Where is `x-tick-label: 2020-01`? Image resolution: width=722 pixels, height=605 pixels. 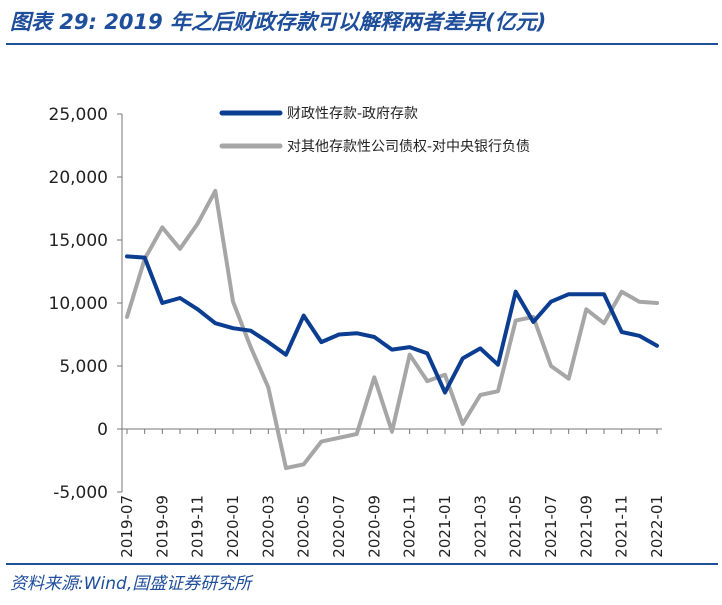
x-tick-label: 2020-01 is located at coordinates (233, 526).